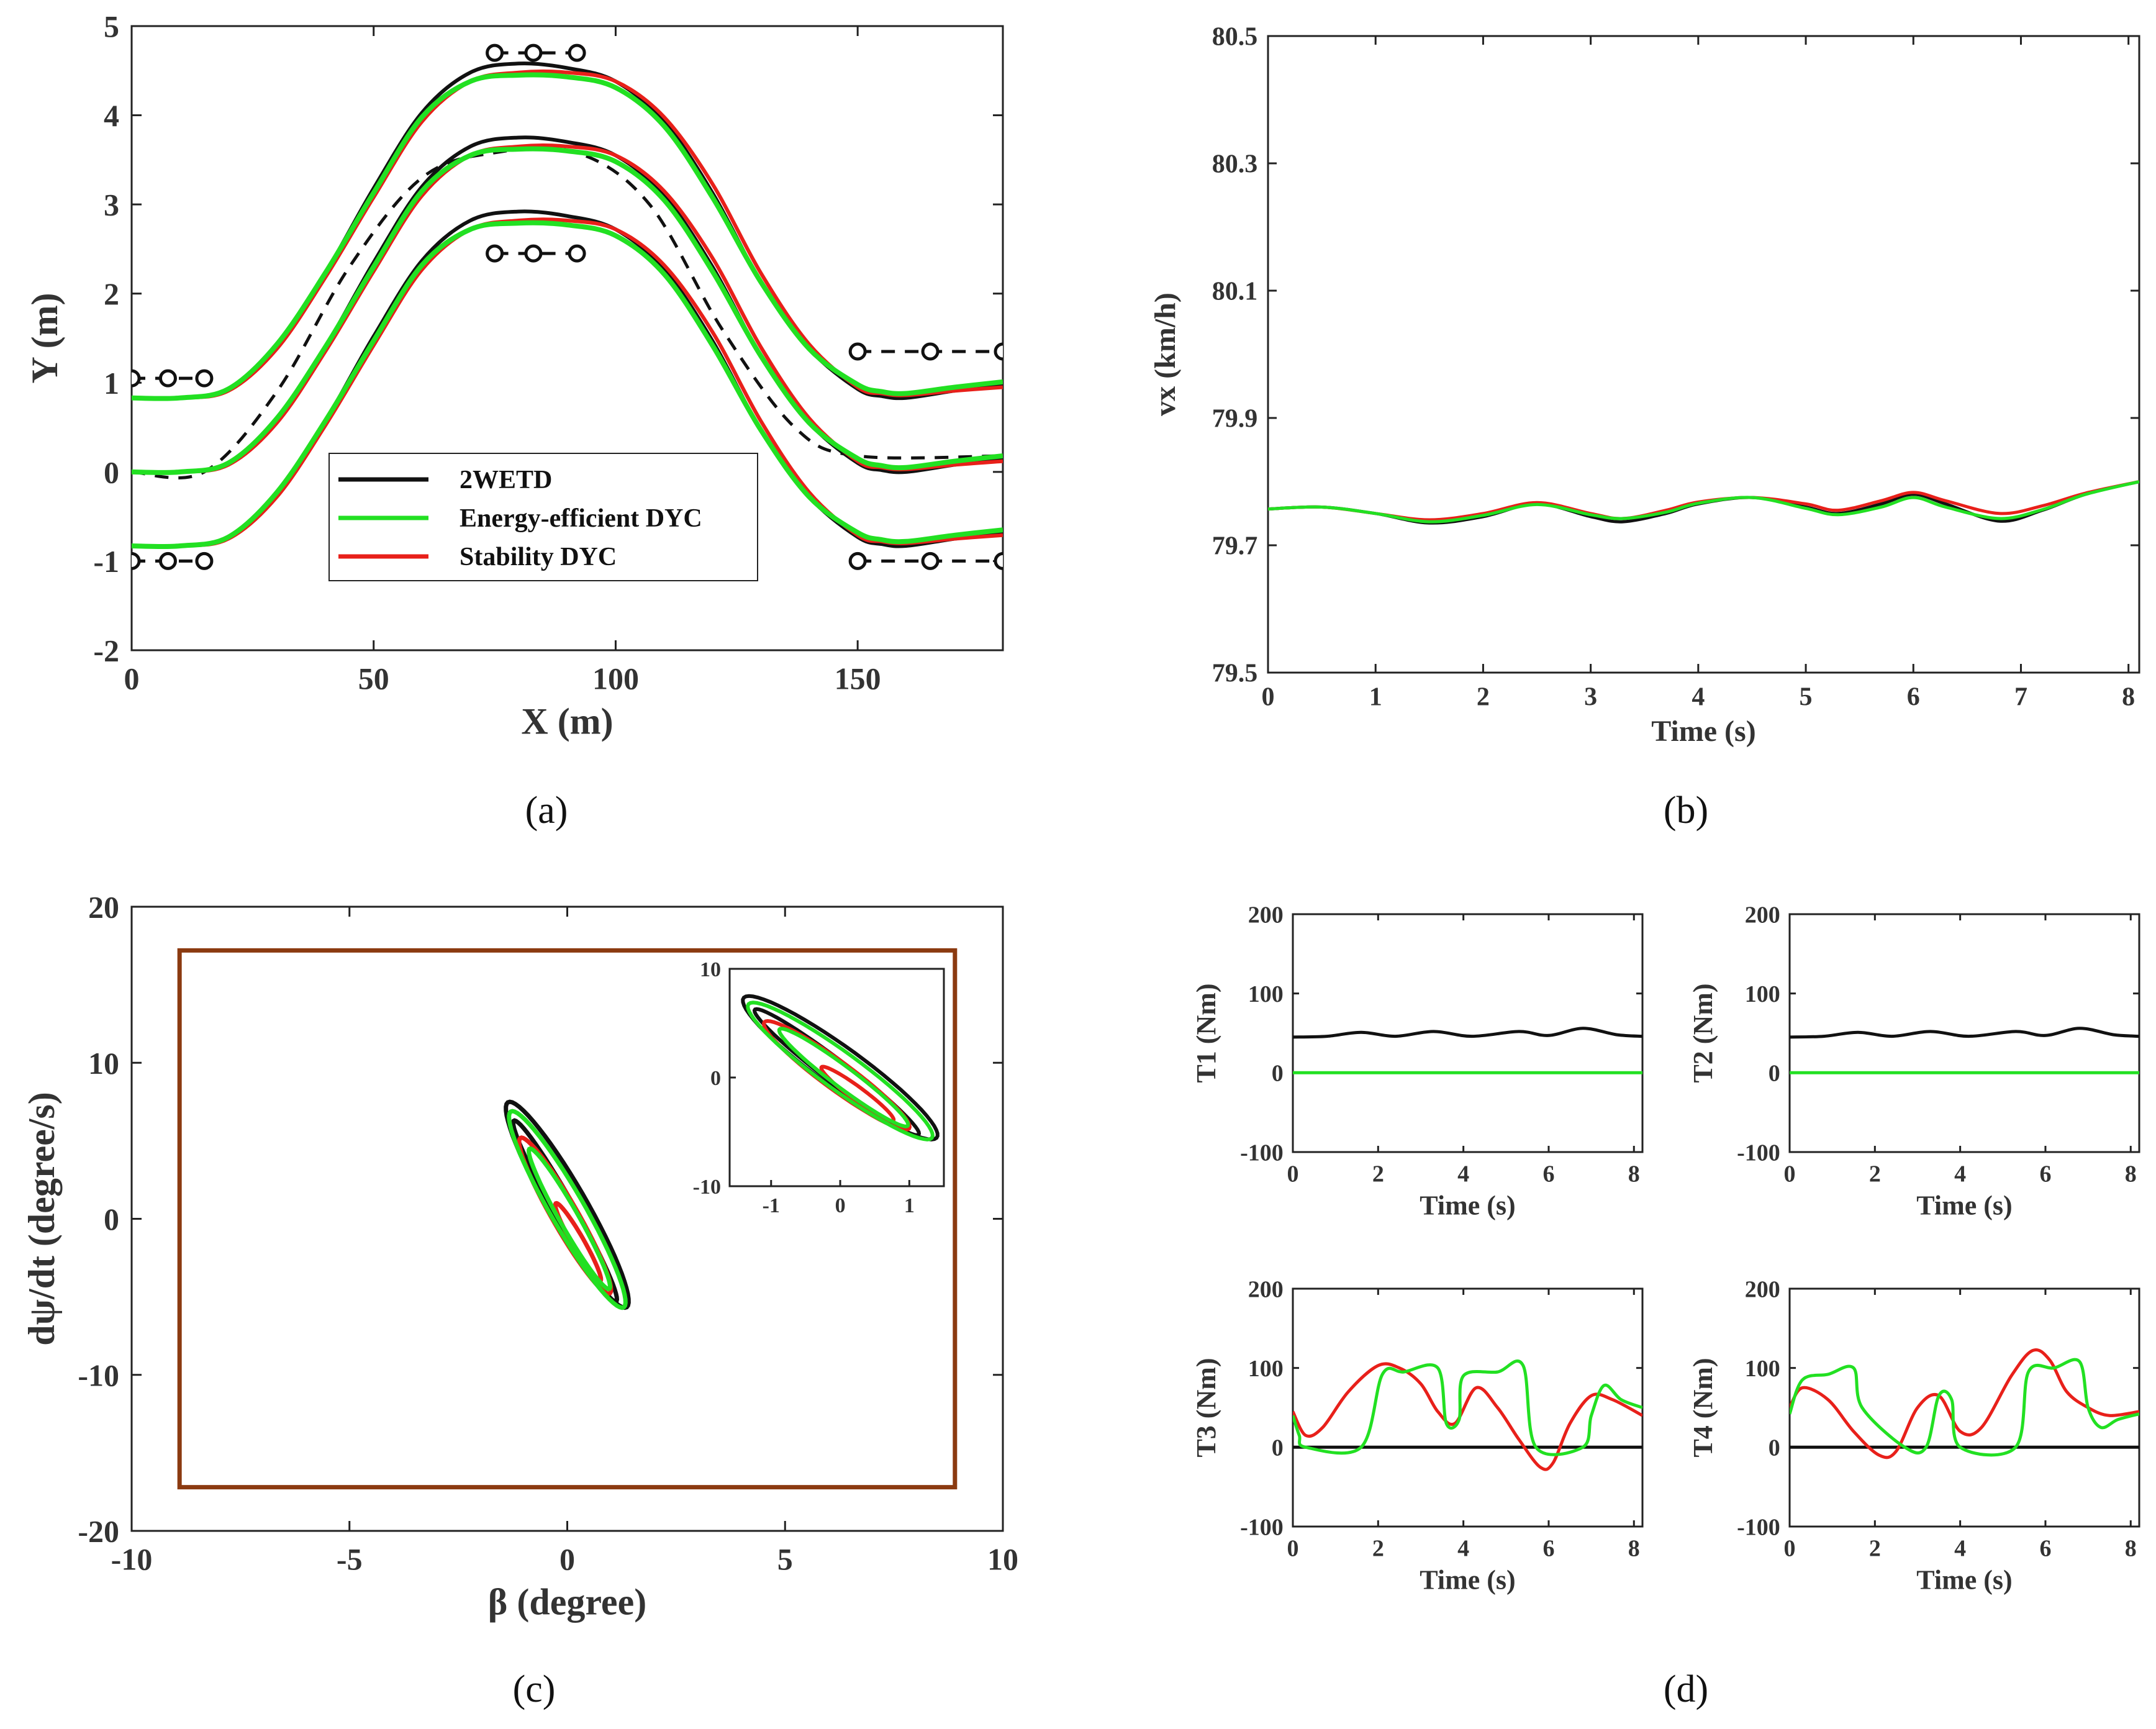 Image resolution: width=2156 pixels, height=1729 pixels. I want to click on inset-plot-area, so click(840, 1067).